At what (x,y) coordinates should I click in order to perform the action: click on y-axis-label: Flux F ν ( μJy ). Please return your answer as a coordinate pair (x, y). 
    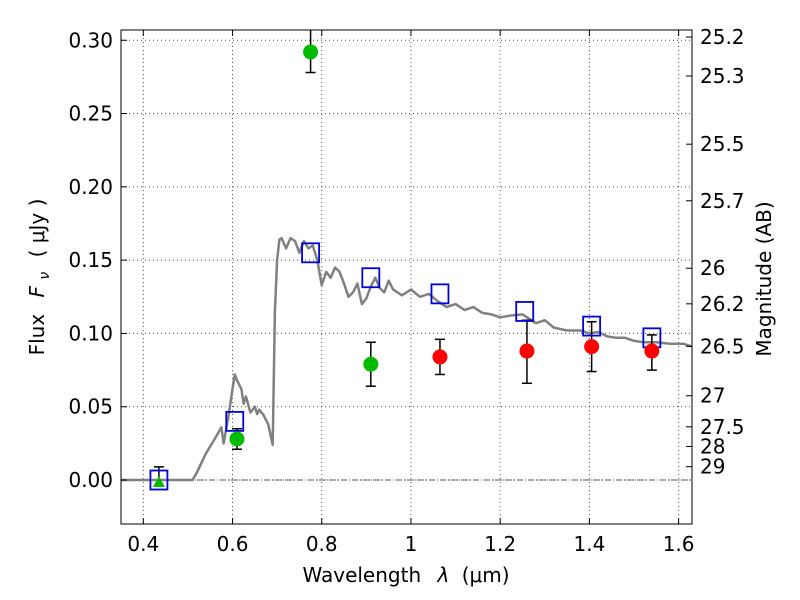
    Looking at the image, I should click on (39, 277).